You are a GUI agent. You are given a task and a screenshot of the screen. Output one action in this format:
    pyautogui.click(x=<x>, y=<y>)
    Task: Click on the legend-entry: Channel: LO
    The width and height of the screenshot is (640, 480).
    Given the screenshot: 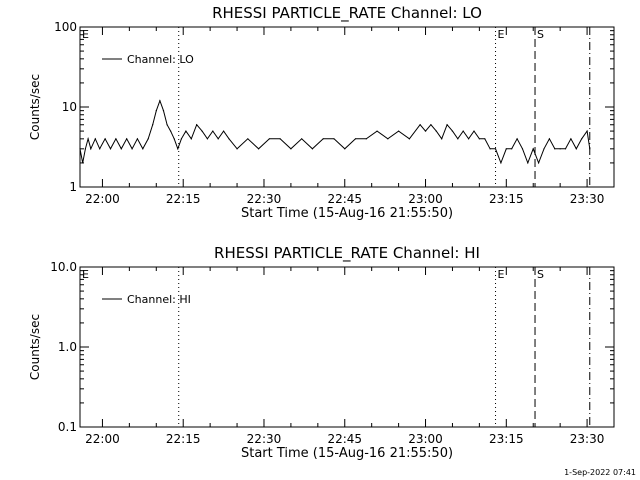 What is the action you would take?
    pyautogui.click(x=160, y=59)
    